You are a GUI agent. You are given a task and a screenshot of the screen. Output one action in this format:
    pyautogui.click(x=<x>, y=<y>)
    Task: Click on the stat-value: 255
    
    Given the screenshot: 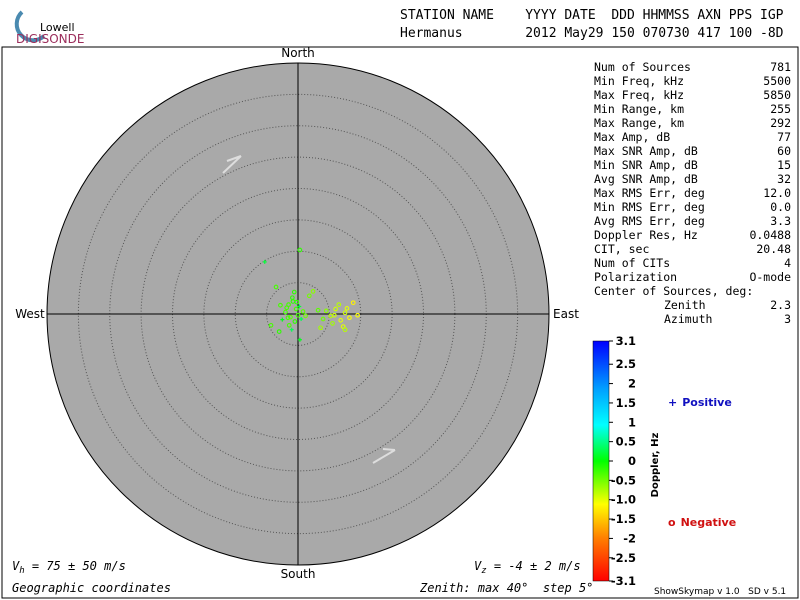 What is the action you would take?
    pyautogui.click(x=780, y=109)
    